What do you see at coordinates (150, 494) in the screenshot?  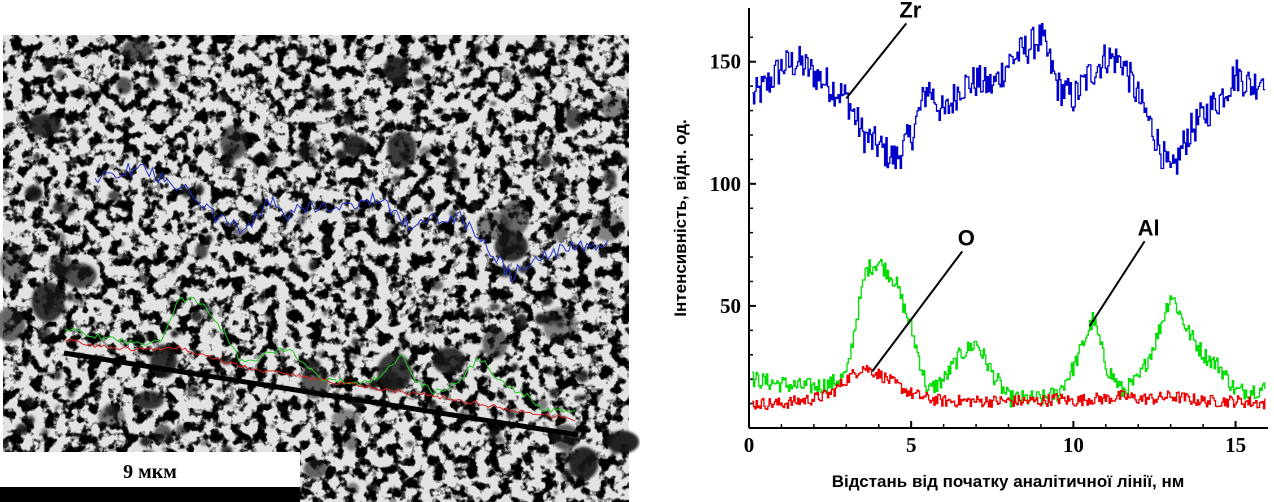 I see `scale-bar` at bounding box center [150, 494].